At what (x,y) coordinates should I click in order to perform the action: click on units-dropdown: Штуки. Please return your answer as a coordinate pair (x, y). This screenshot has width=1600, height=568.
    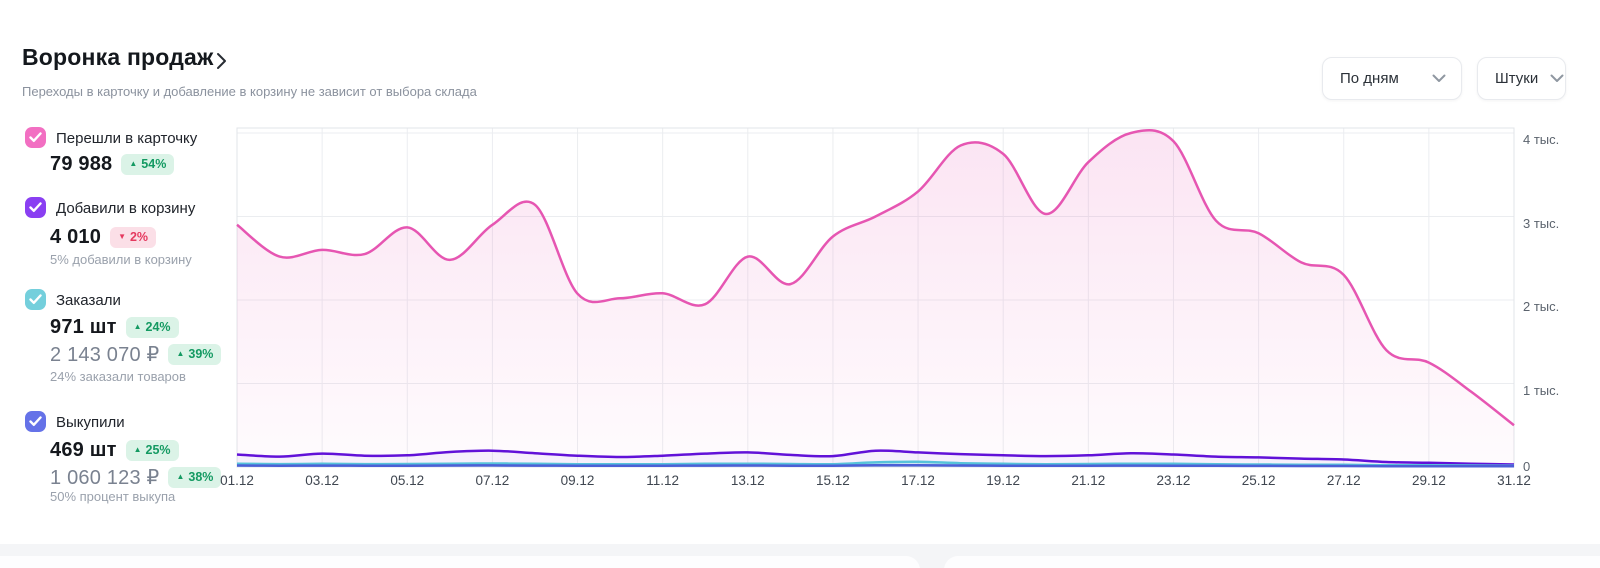
    Looking at the image, I should click on (1521, 78).